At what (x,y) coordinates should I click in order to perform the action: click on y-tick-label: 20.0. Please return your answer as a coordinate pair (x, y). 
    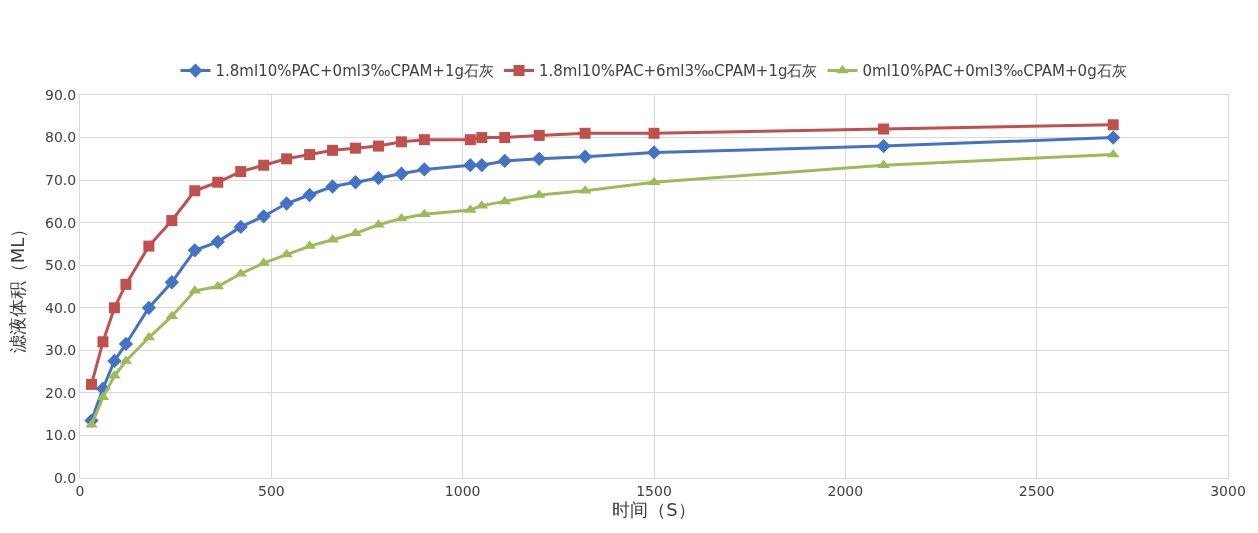
    Looking at the image, I should click on (61, 392).